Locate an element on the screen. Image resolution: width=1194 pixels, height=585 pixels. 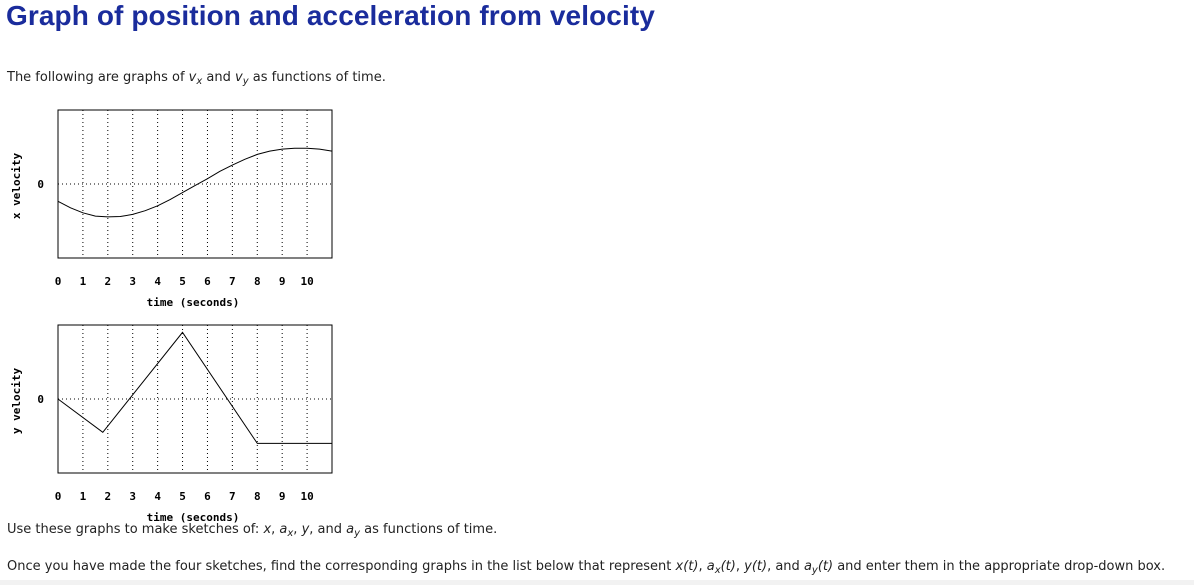
instr2-c1: , is located at coordinates (702, 566).